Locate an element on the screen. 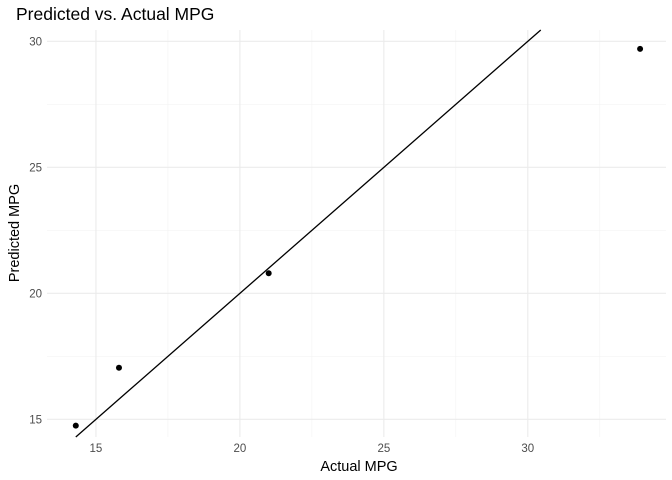 This screenshot has width=672, height=480. x-axis-ticks: 15 20 25 30 is located at coordinates (312, 449).